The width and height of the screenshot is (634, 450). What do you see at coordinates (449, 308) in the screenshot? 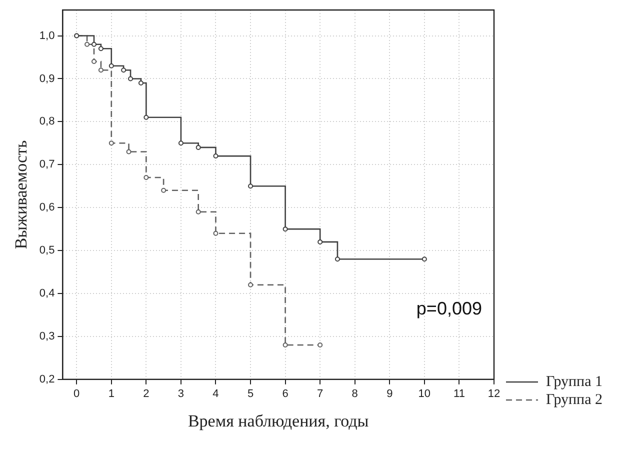
I see `annotation: p=0,009` at bounding box center [449, 308].